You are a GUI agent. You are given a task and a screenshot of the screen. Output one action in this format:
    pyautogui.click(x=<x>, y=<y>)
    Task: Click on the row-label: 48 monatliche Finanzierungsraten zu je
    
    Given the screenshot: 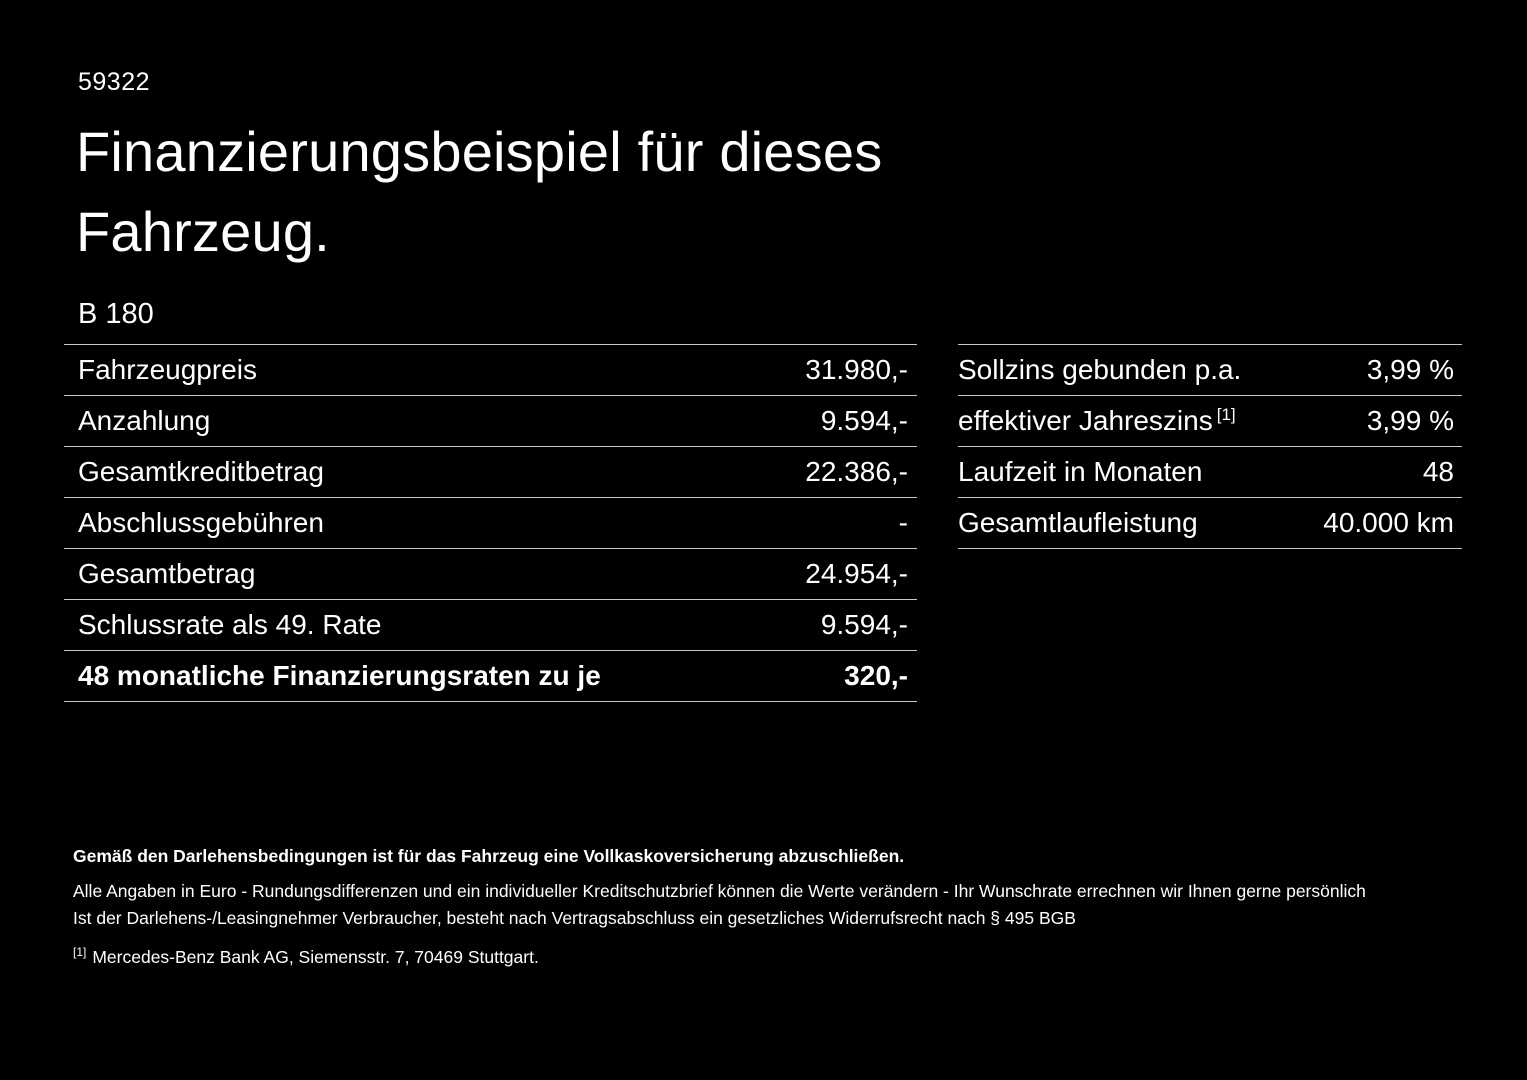 What is the action you would take?
    pyautogui.click(x=339, y=675)
    